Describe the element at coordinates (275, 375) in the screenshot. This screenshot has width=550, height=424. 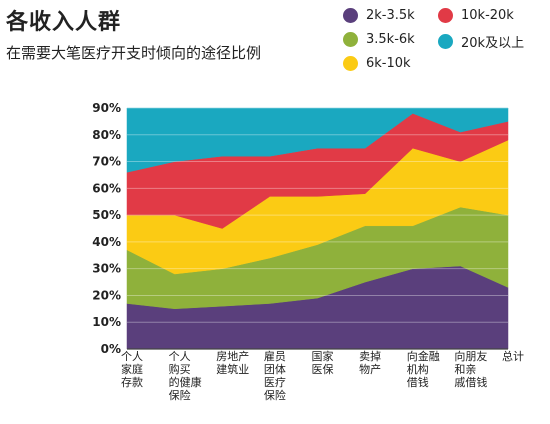
I see `x-tick-label: 雇员团体医疗保险` at that location.